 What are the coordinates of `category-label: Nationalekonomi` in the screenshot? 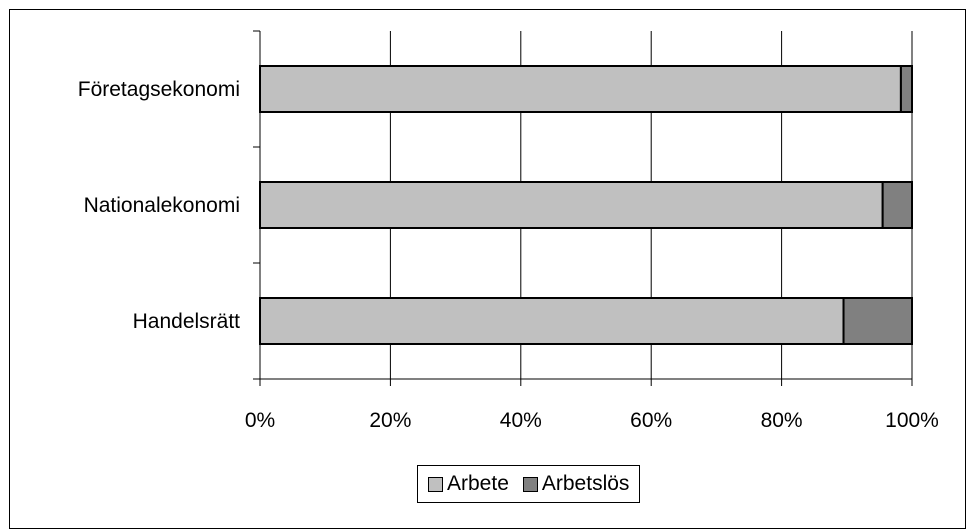 It's located at (162, 205).